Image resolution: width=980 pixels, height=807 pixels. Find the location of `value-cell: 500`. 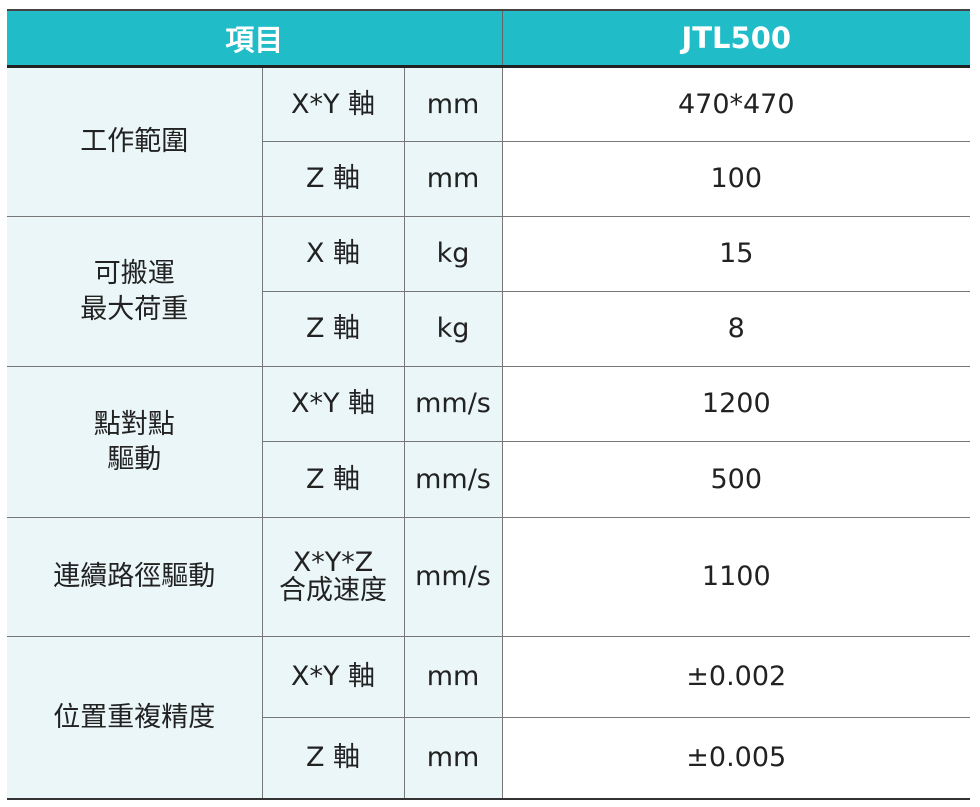

value-cell: 500 is located at coordinates (736, 479).